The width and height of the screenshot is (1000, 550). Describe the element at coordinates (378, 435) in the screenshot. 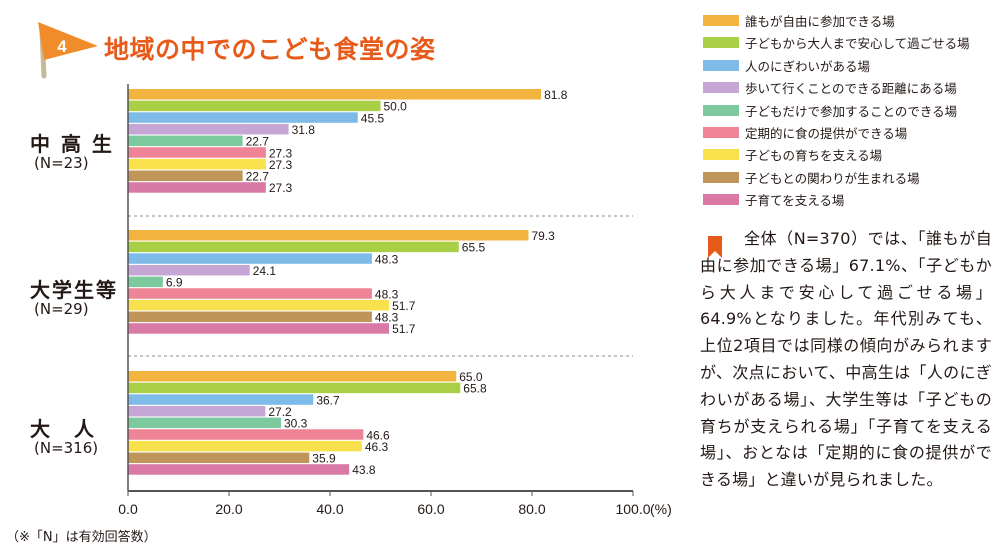

I see `data-label: 46.6` at that location.